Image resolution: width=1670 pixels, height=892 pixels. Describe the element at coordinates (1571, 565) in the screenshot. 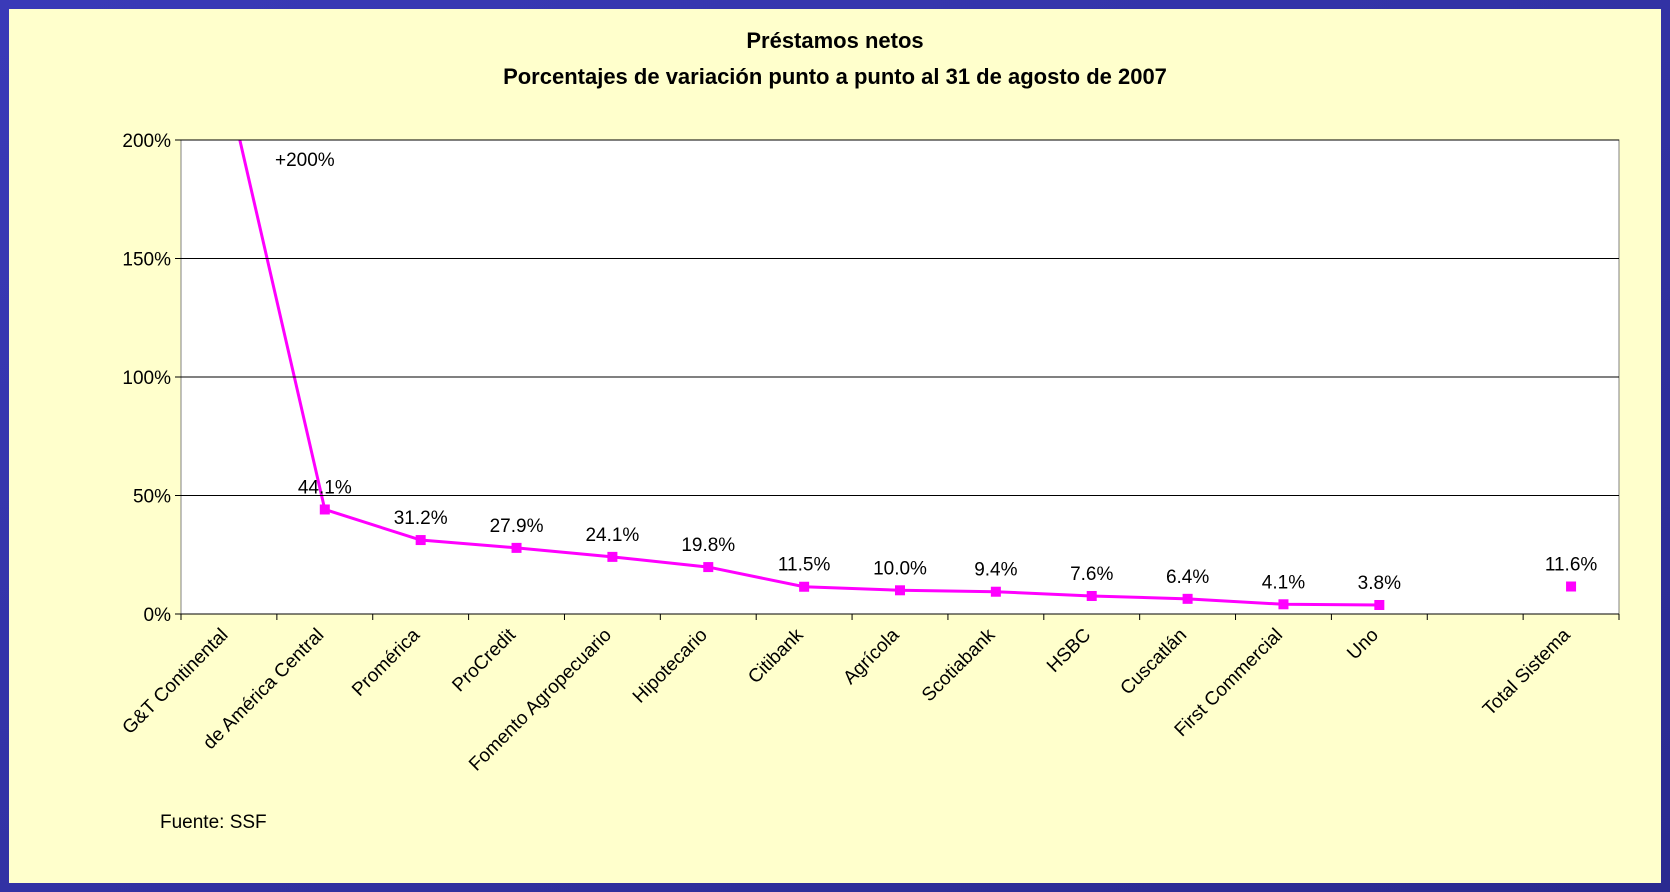

I see `data-label: 11.6%` at that location.